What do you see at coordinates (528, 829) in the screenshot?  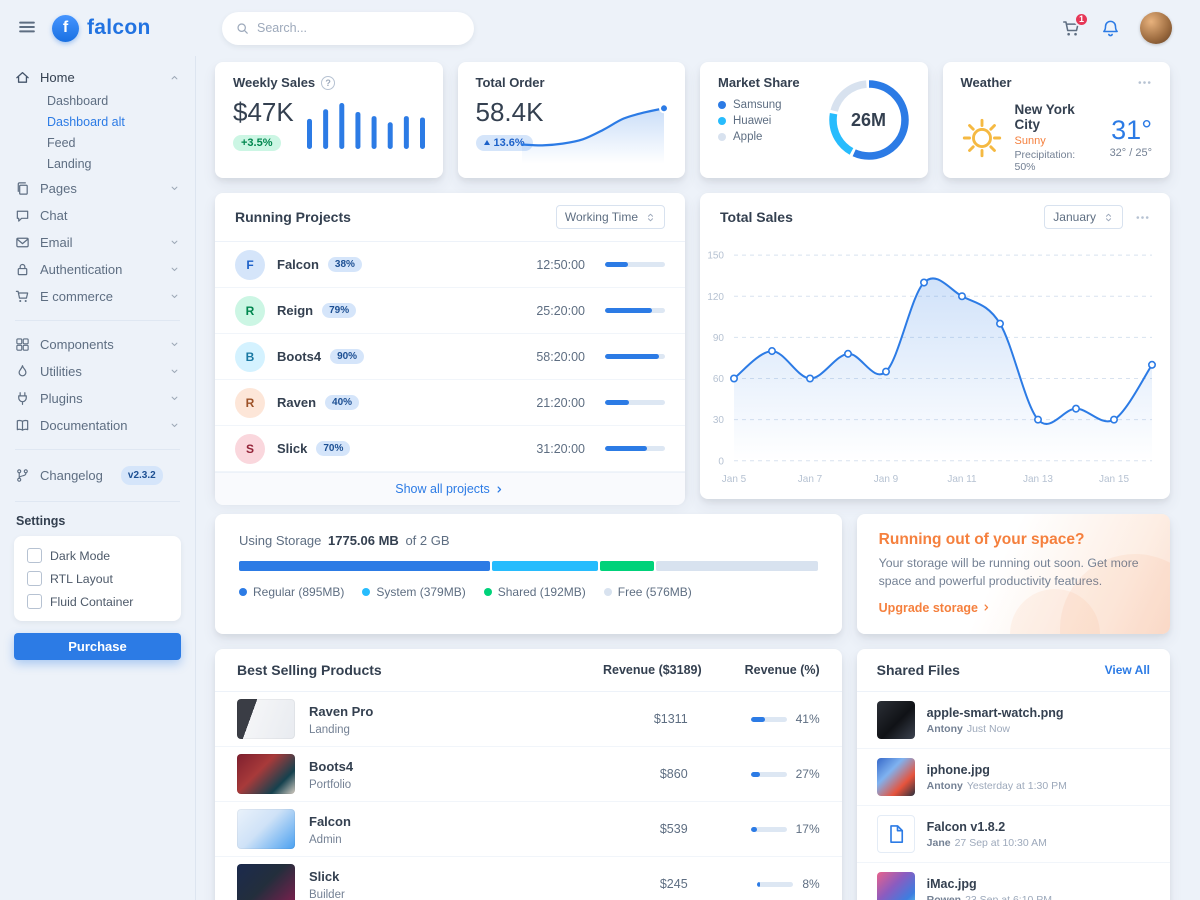 I see `product-row: Falcon Admin $539 17%` at bounding box center [528, 829].